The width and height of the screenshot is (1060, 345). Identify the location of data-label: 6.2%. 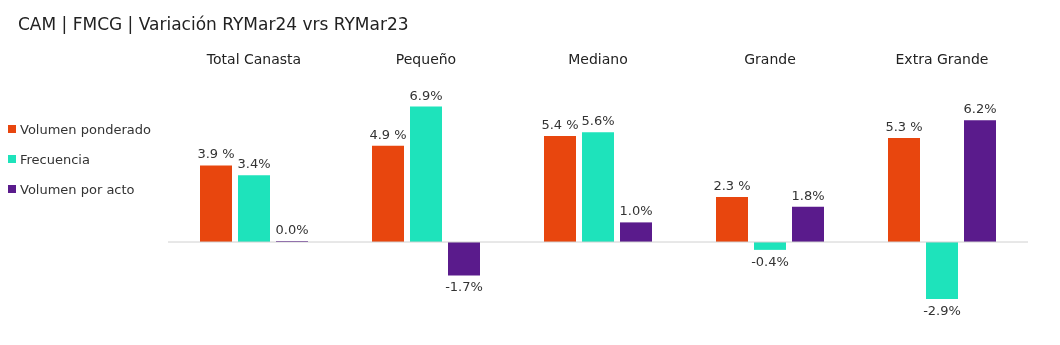
(980, 109).